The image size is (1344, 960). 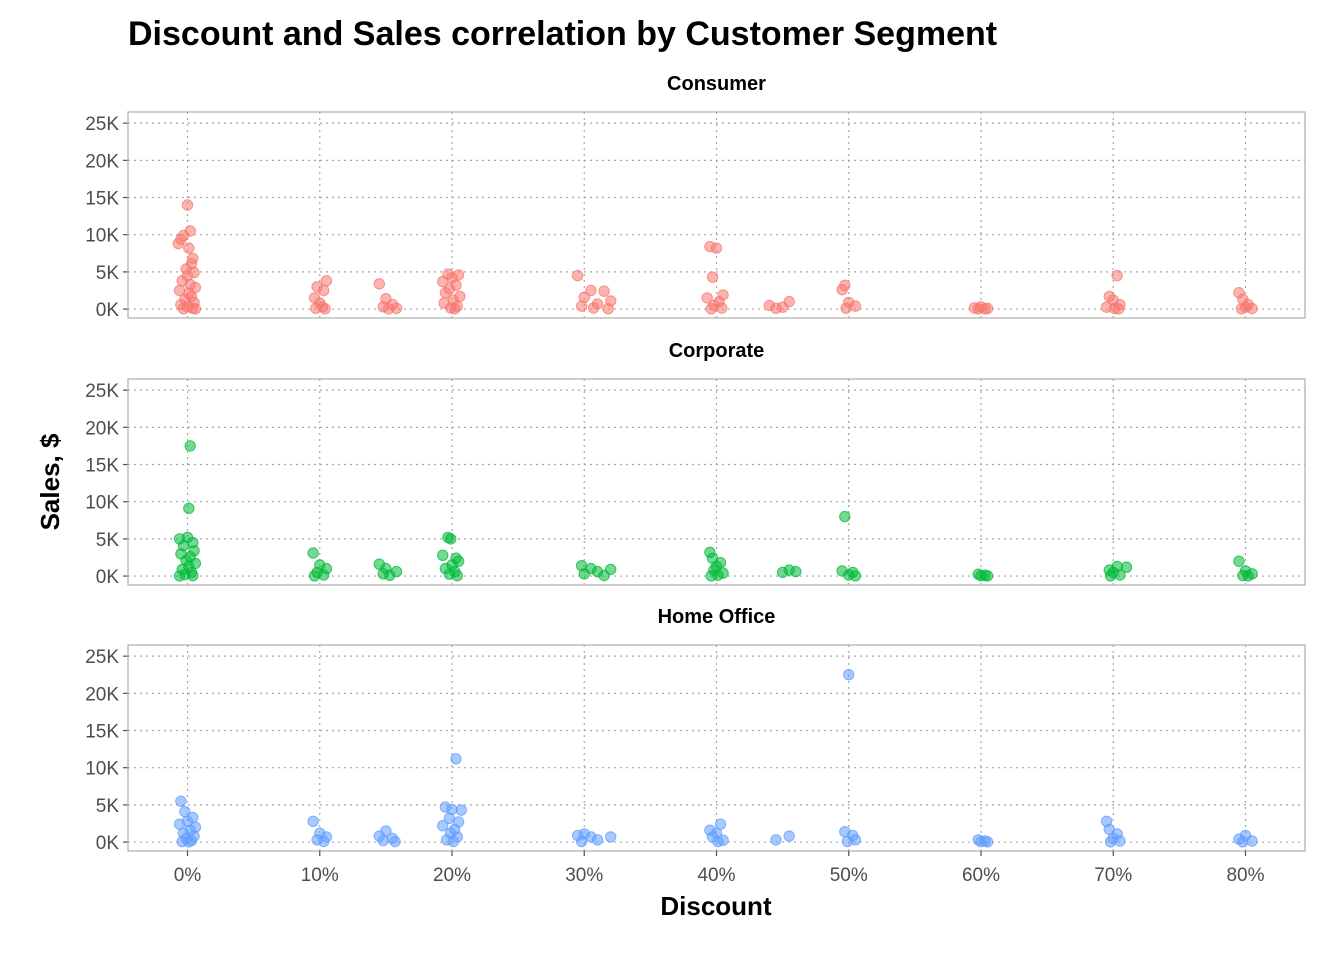 What do you see at coordinates (717, 351) in the screenshot?
I see `facet-title: Corporate` at bounding box center [717, 351].